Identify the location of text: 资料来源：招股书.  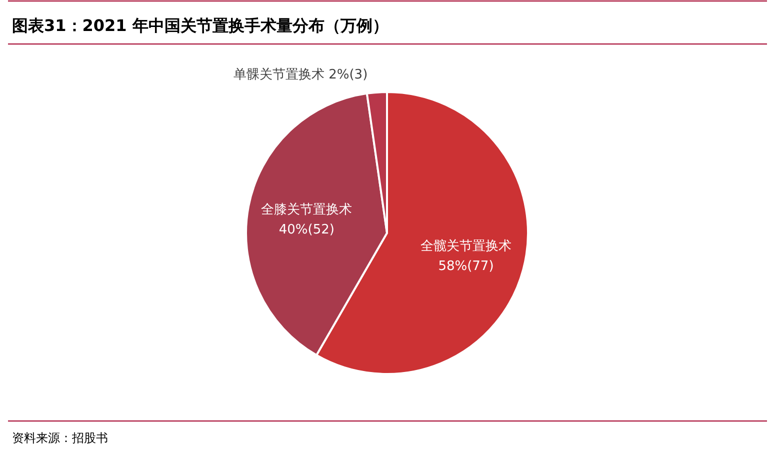
(60, 438).